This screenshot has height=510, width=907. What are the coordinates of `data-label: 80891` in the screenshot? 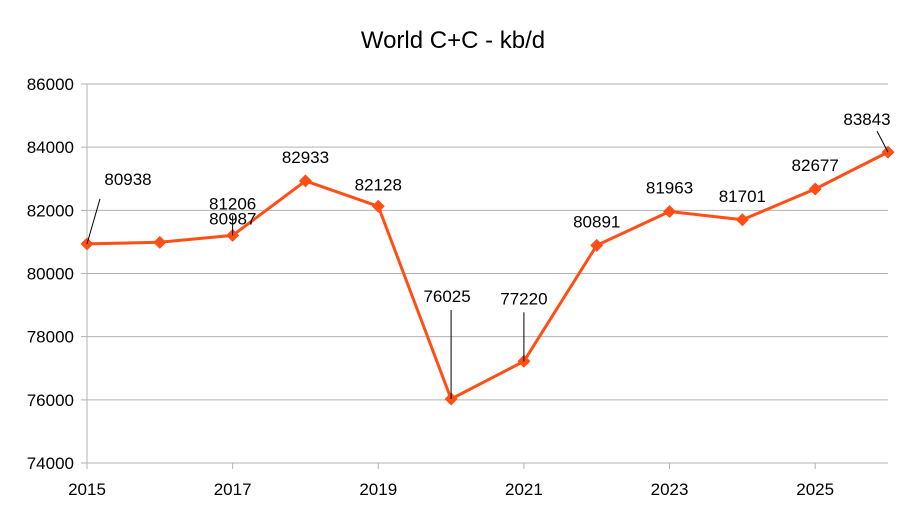 It's located at (596, 221).